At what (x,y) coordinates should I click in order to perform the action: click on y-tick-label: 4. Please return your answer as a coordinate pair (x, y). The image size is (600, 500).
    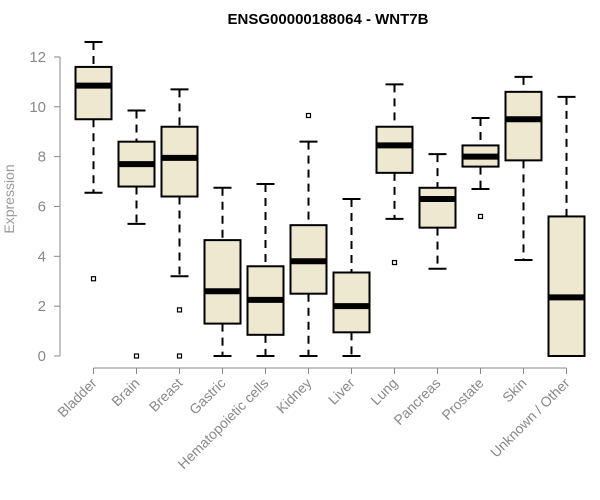
    Looking at the image, I should click on (42, 256).